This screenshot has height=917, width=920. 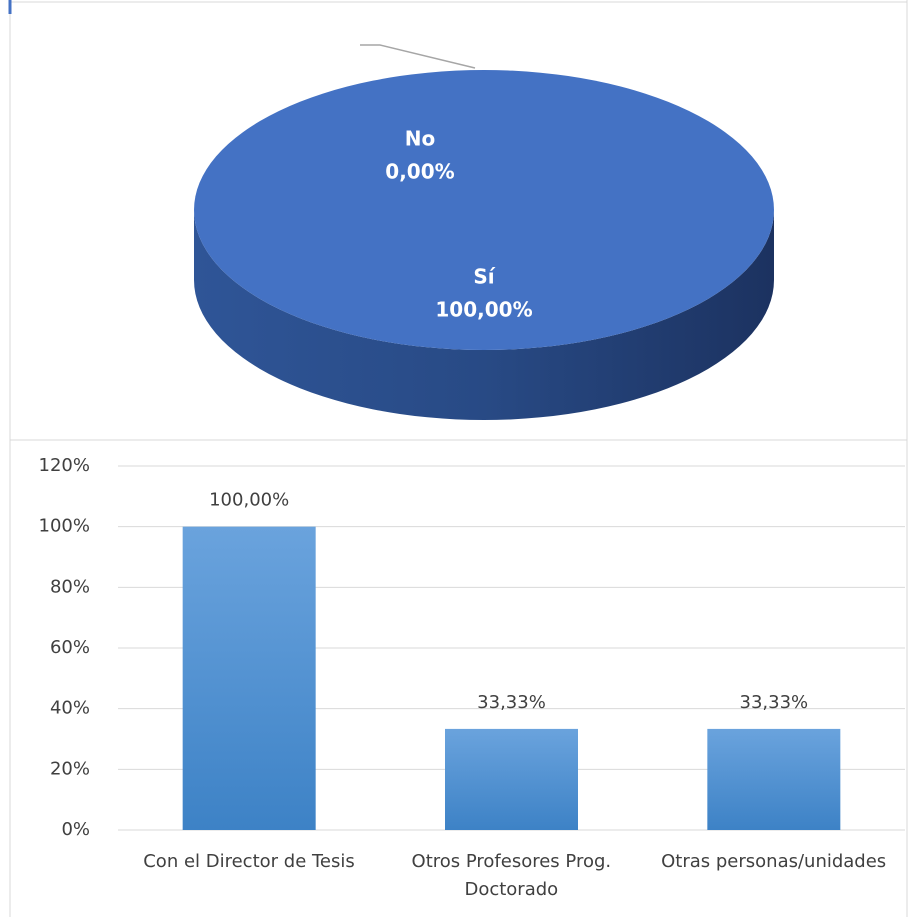 I want to click on y-tick-label: 0%, so click(x=75, y=829).